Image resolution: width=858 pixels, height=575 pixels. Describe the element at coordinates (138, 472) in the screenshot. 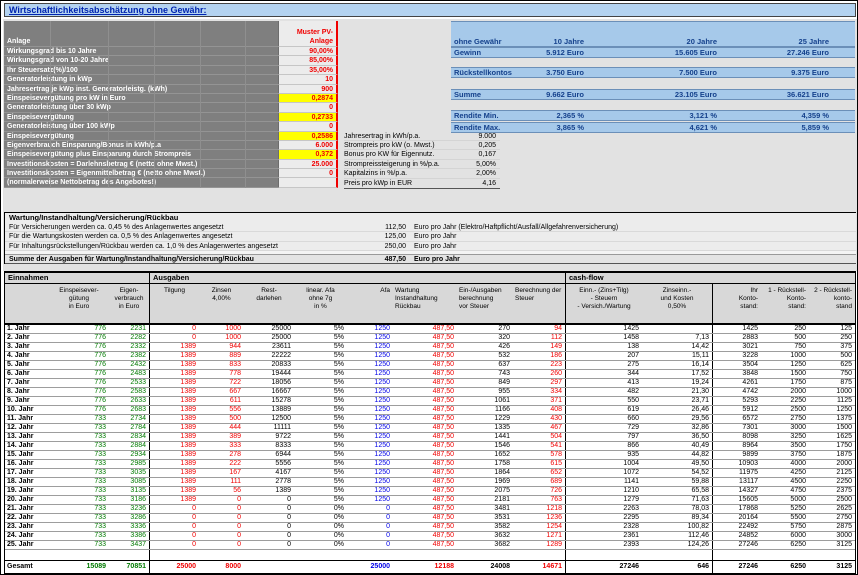

I see `table-cell: 3035` at that location.